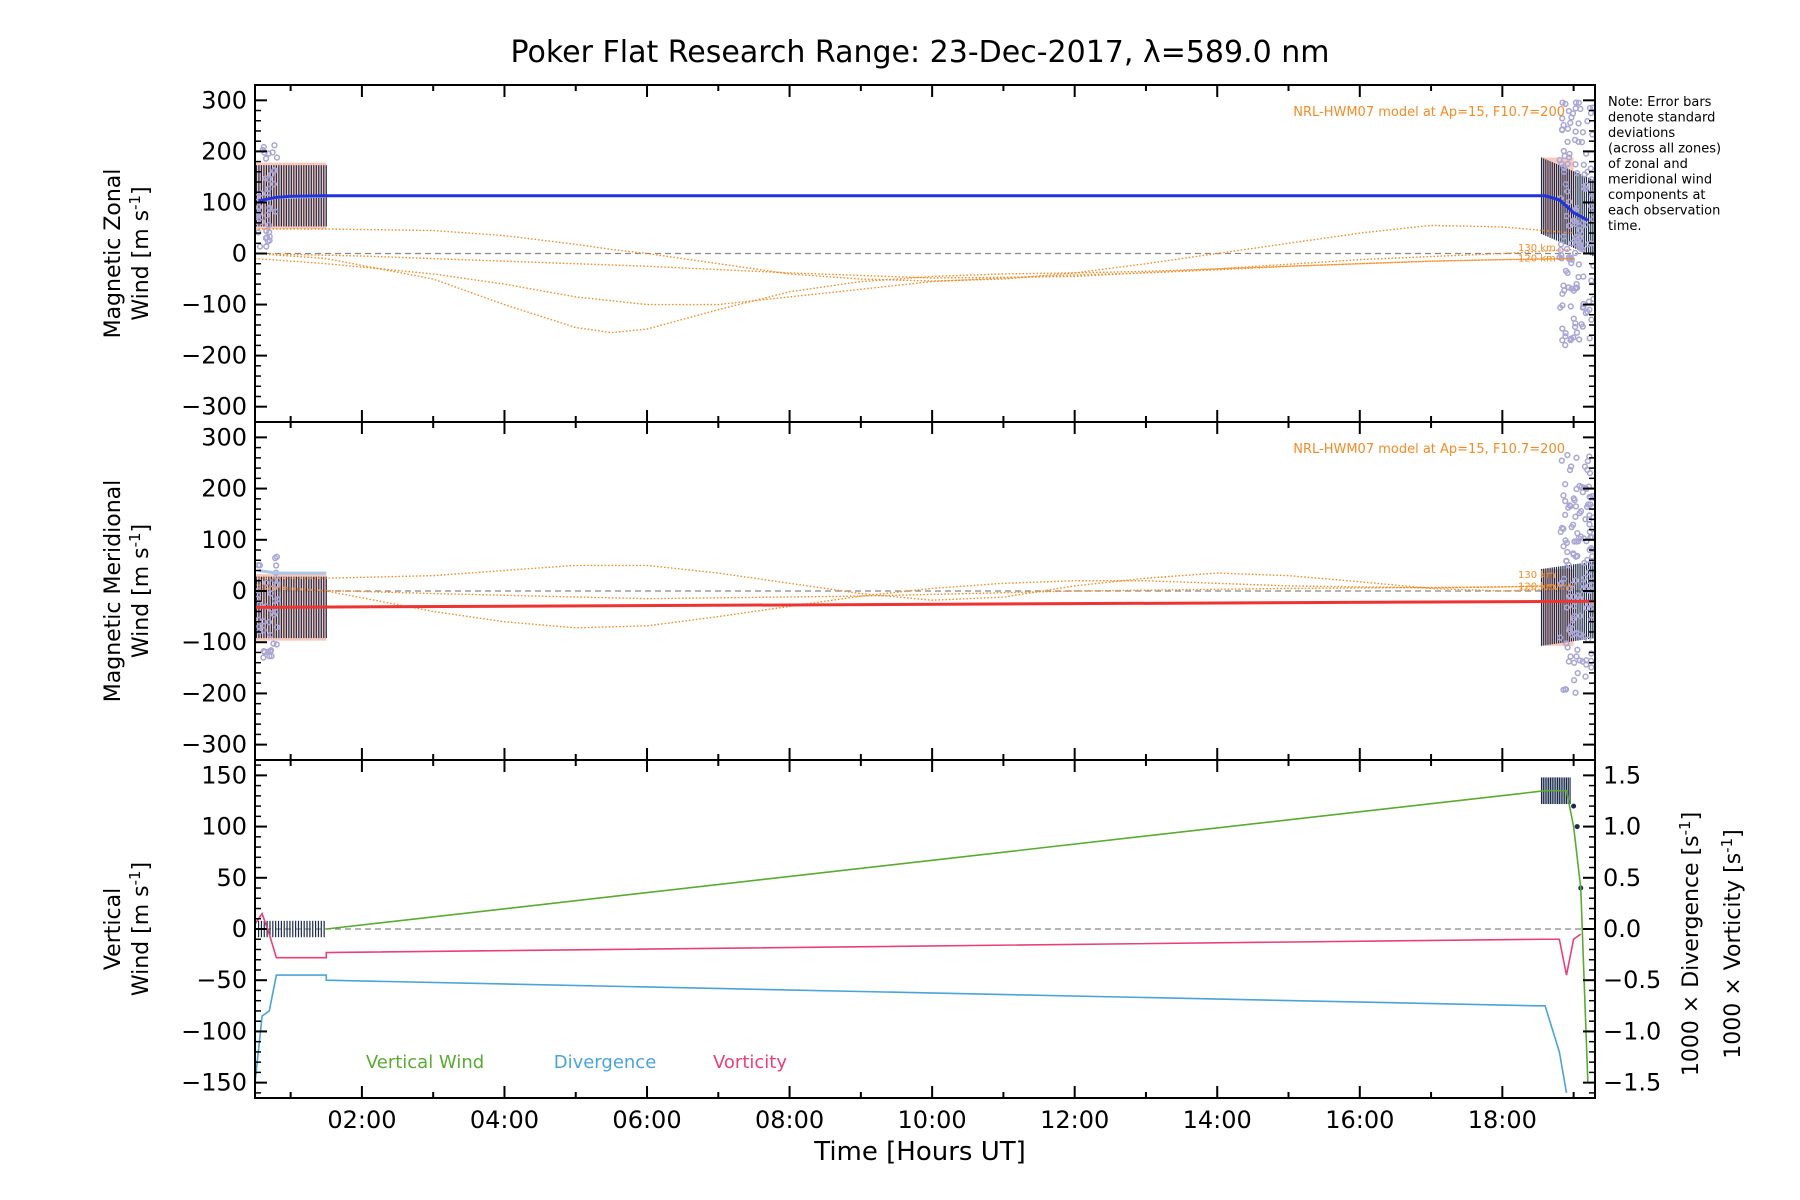 Image resolution: width=1800 pixels, height=1200 pixels. Describe the element at coordinates (239, 591) in the screenshot. I see `y-tick-label: 0` at that location.